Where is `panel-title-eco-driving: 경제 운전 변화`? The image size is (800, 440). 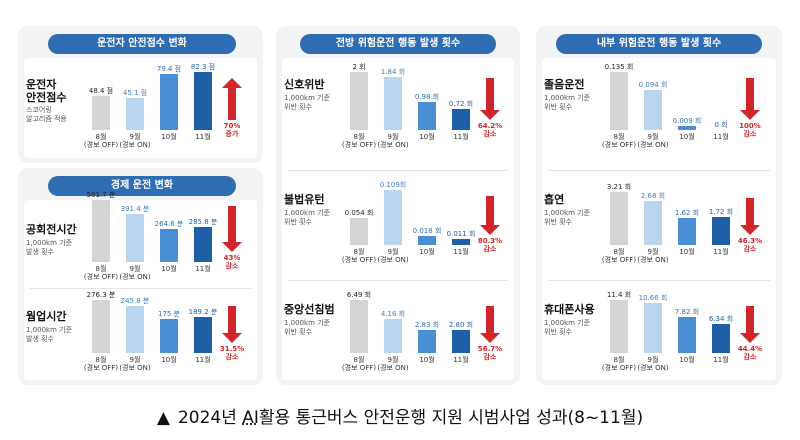 panel-title-eco-driving: 경제 운전 변화 is located at coordinates (142, 186).